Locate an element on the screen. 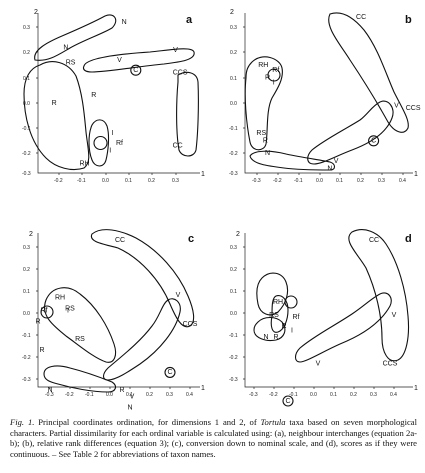 This screenshot has width=425, height=473. panel-d-y-axis is located at coordinates (328, 310).